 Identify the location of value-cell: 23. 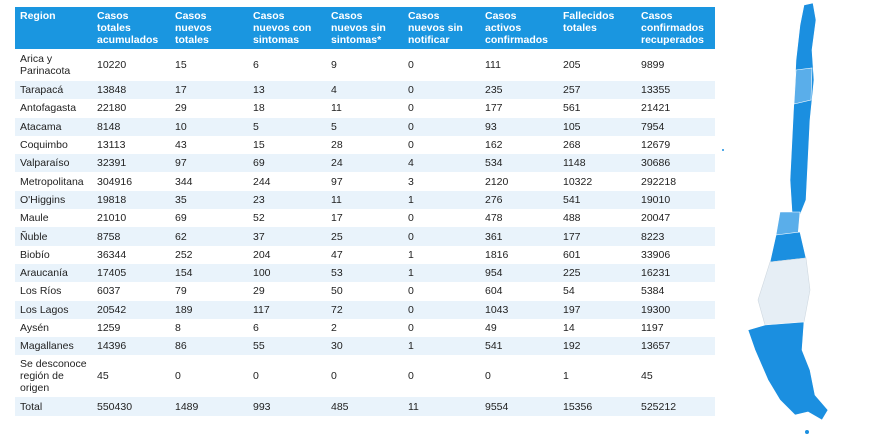
(287, 200).